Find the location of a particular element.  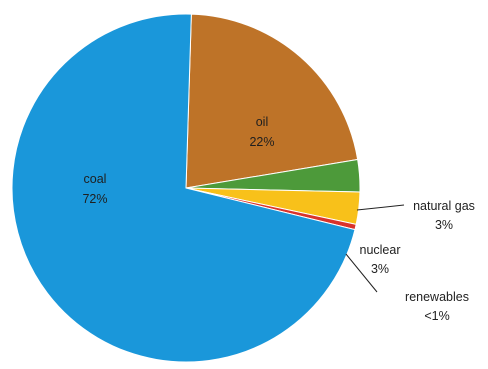

slice-label-oil-name: oil is located at coordinates (262, 122).